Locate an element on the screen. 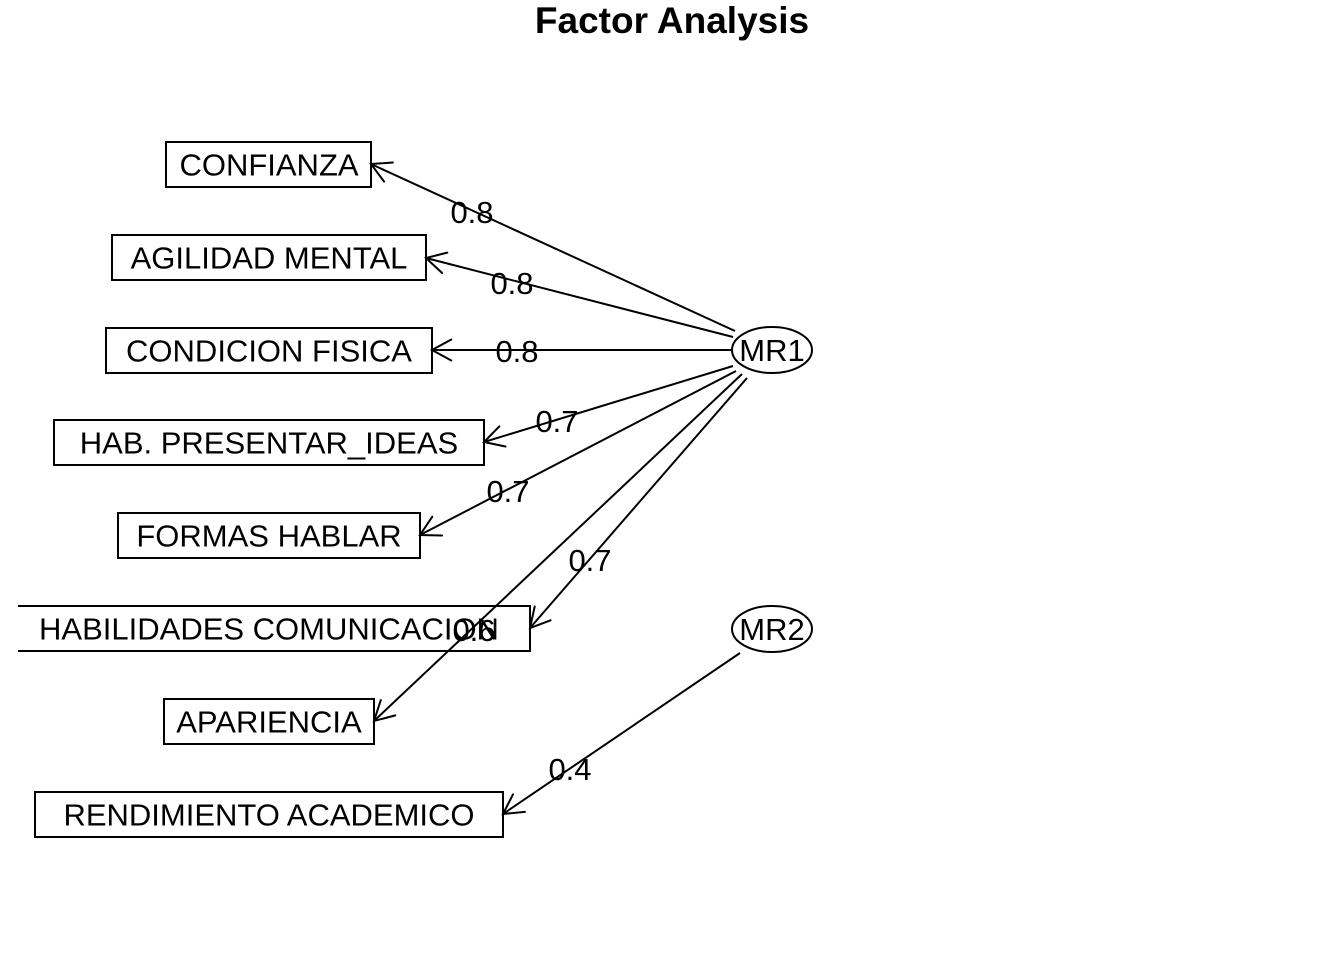  diagram-title: Factor Analysis is located at coordinates (672, 20).